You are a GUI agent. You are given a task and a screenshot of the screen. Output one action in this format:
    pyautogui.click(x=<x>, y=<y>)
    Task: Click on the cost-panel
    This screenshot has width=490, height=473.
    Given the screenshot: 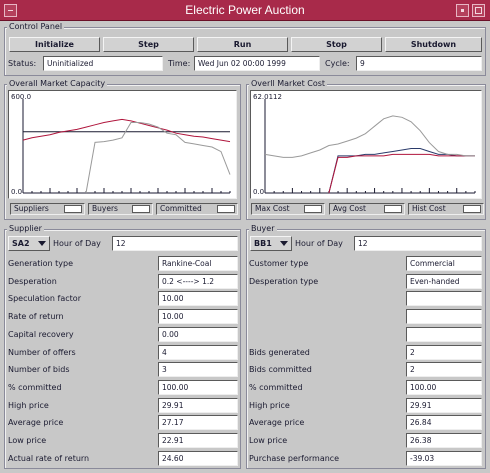 What is the action you would take?
    pyautogui.click(x=366, y=152)
    